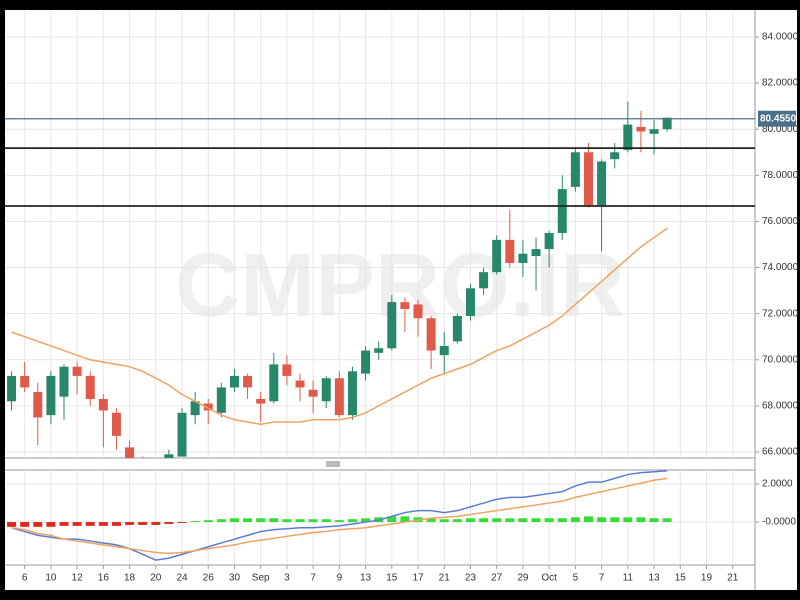  What do you see at coordinates (779, 522) in the screenshot?
I see `y-tick-label: -0.0000` at bounding box center [779, 522].